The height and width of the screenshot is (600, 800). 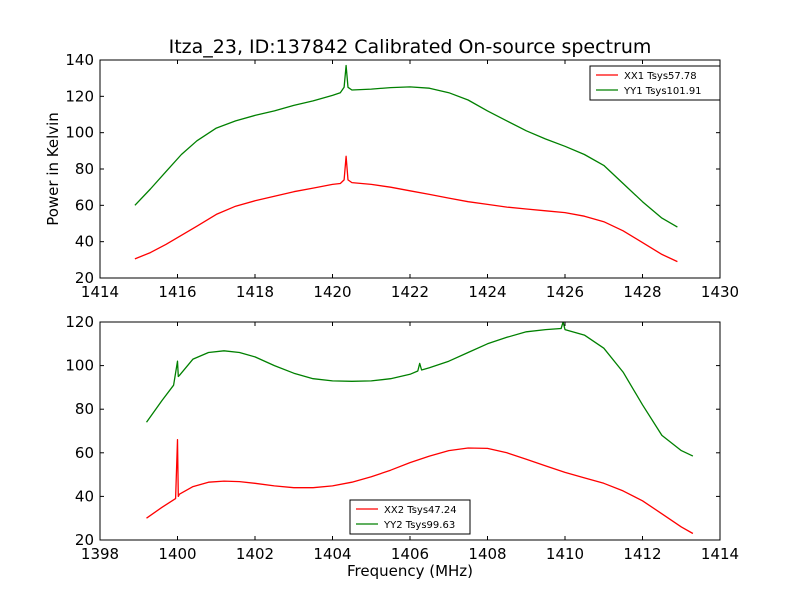 What do you see at coordinates (332, 554) in the screenshot?
I see `x-tick-label: 1404` at bounding box center [332, 554].